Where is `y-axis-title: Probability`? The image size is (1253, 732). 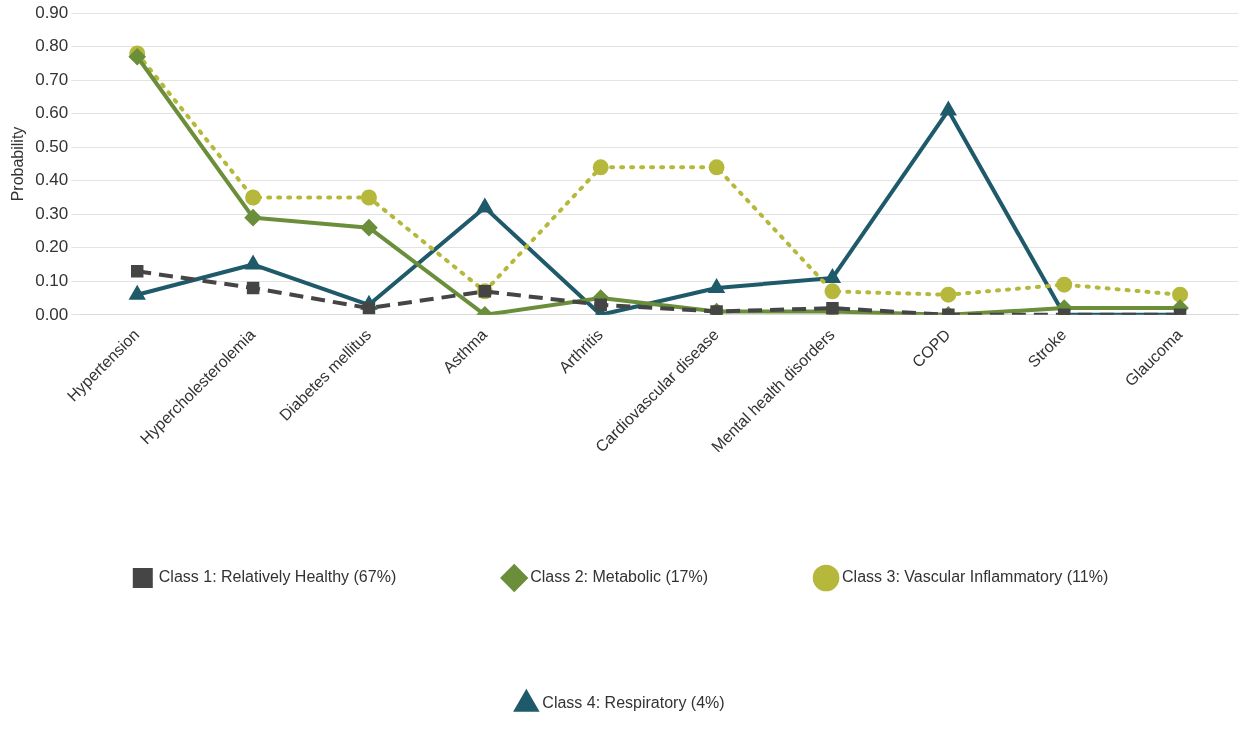
y-axis-title: Probability is located at coordinates (18, 164).